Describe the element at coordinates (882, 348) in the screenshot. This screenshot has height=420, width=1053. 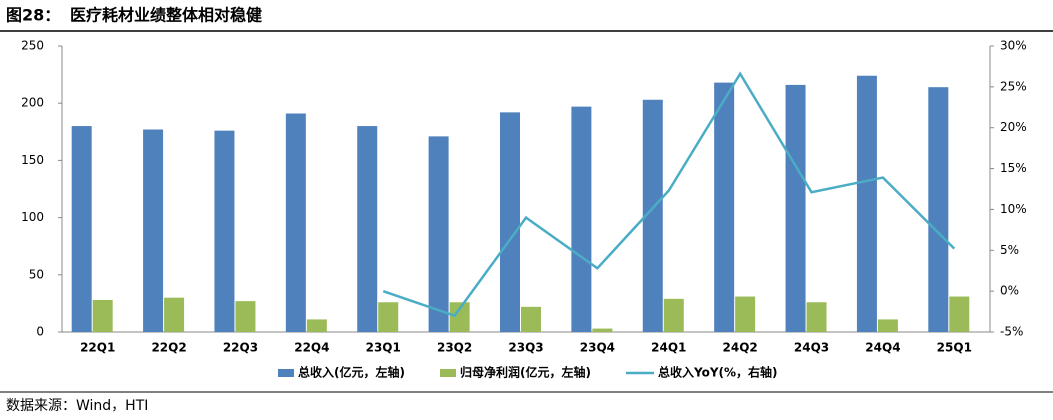
I see `x-tick-label: 24Q4` at that location.